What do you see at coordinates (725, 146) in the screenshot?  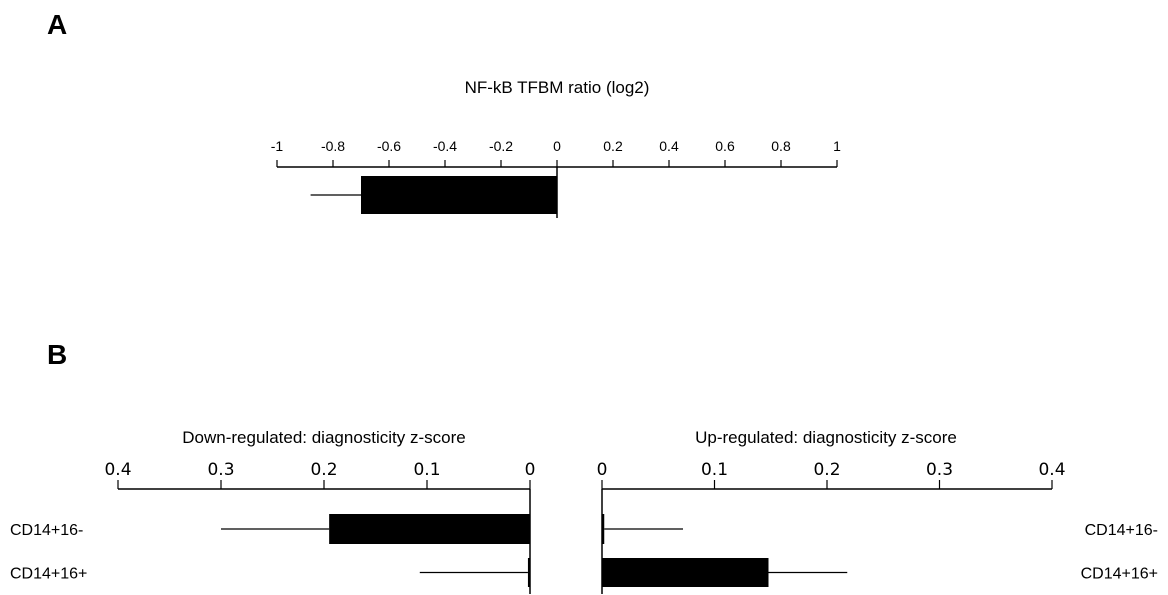 I see `chart-a-tick-label: 0.6` at bounding box center [725, 146].